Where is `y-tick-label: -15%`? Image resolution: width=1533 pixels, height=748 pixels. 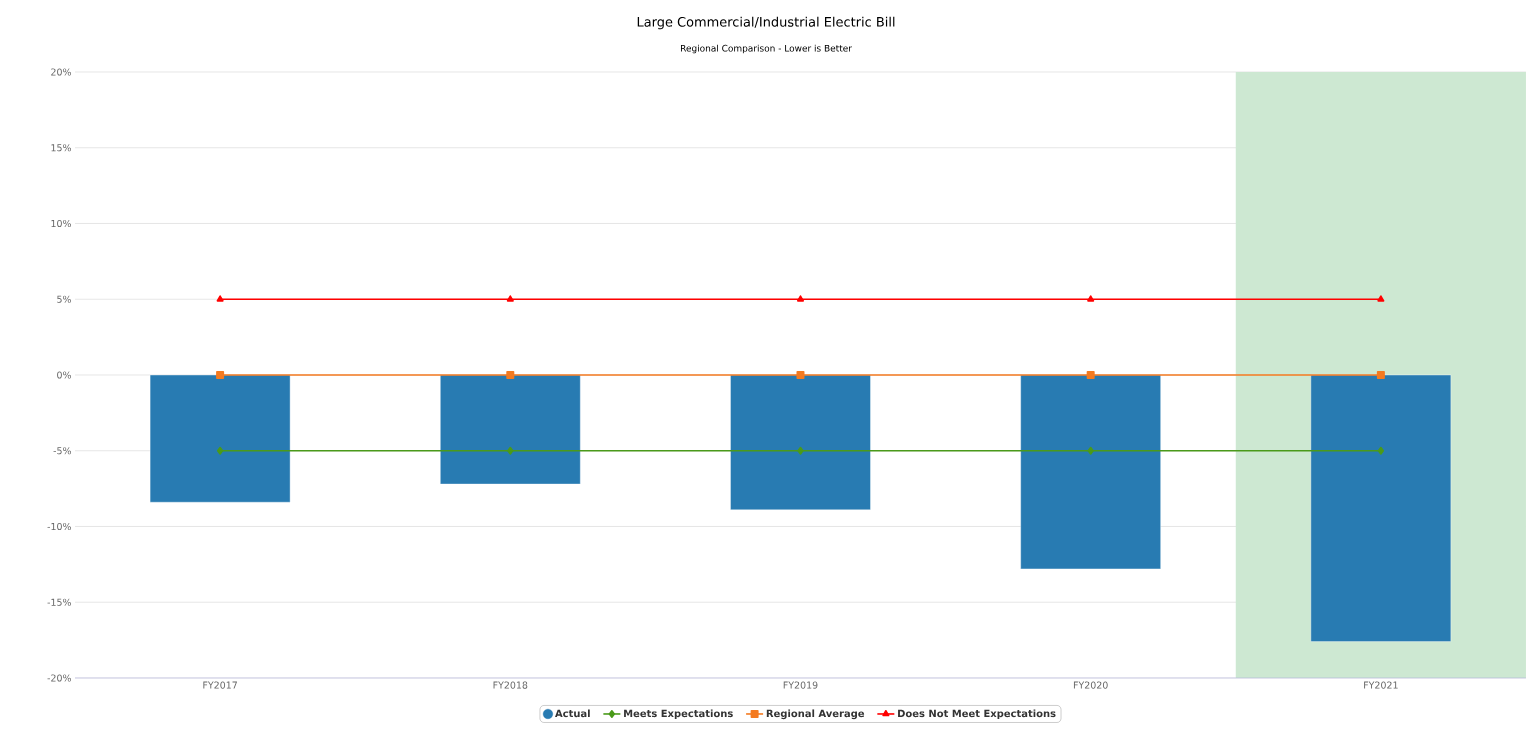 y-tick-label: -15% is located at coordinates (59, 602).